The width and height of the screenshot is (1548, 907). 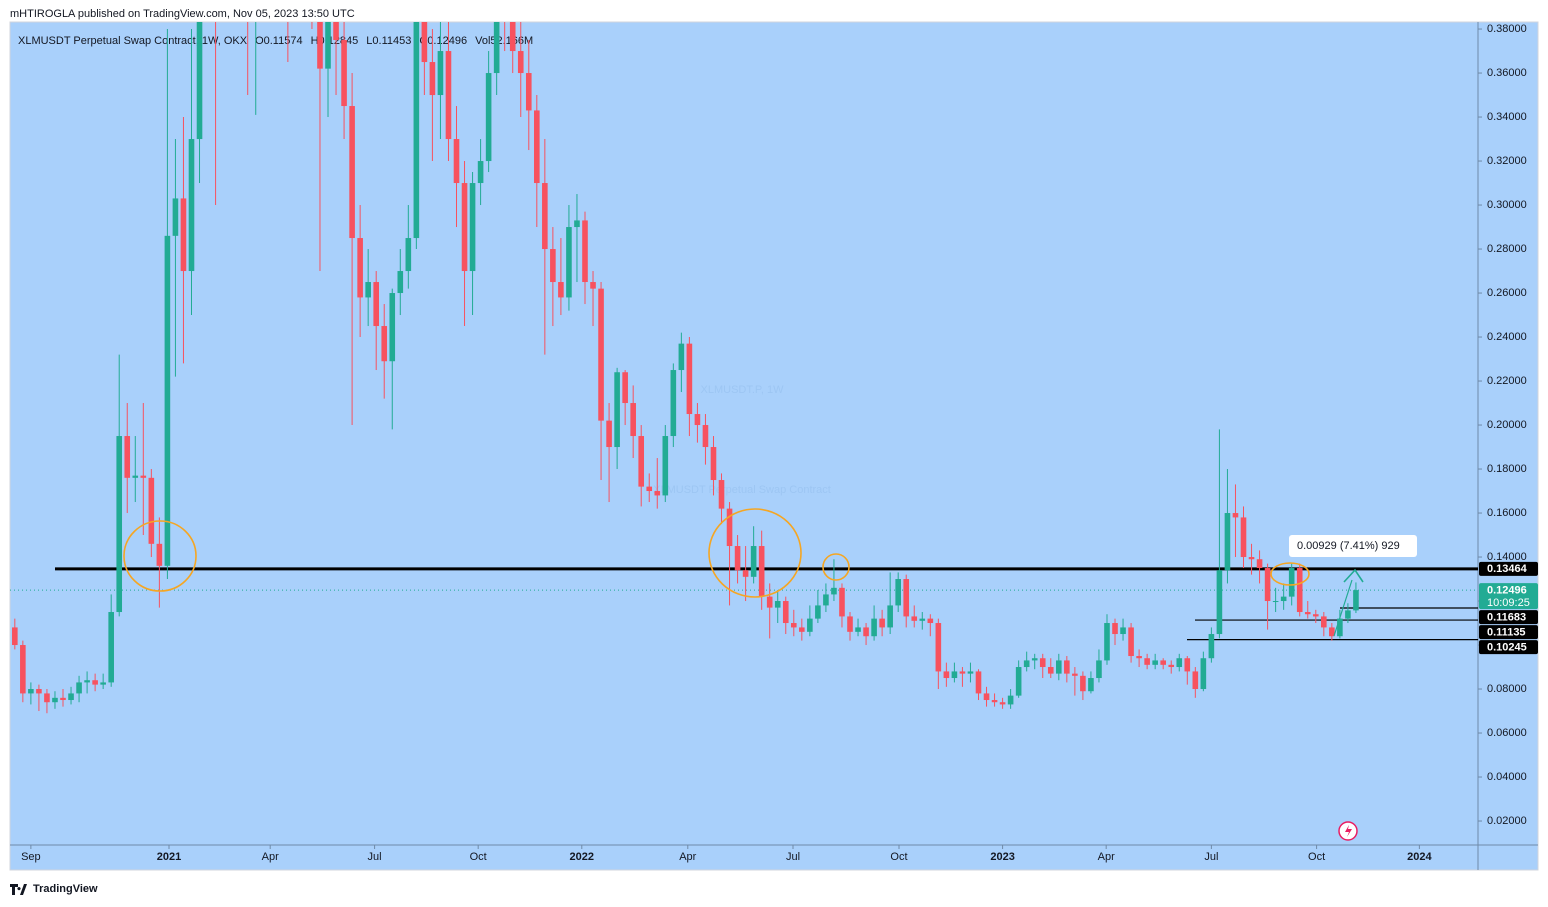 What do you see at coordinates (1507, 425) in the screenshot?
I see `y-tick-label: 0.20000` at bounding box center [1507, 425].